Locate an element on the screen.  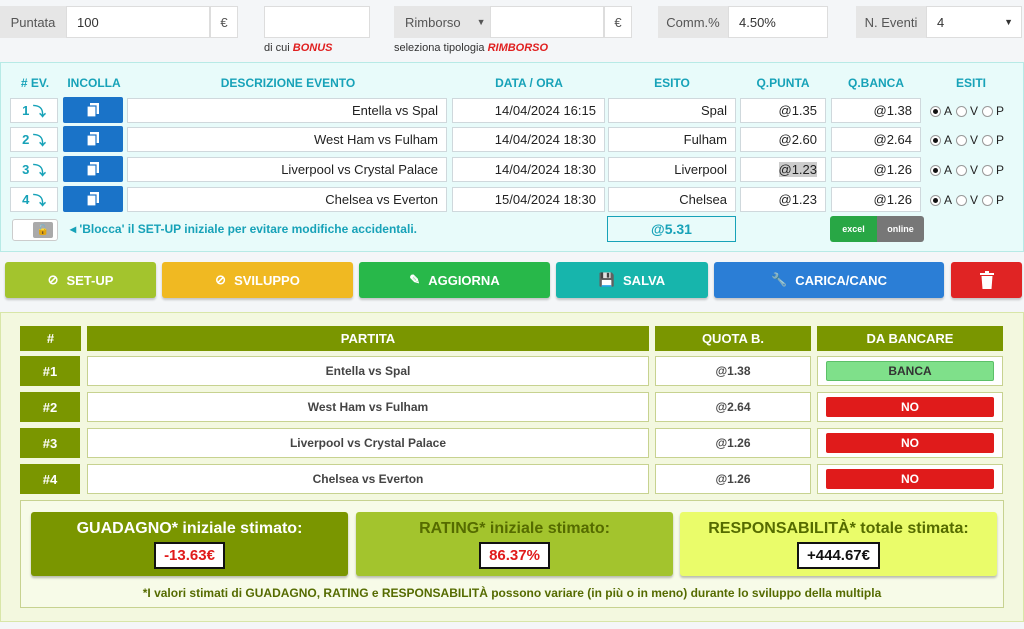
event-number: 4 ⤵ is located at coordinates (34, 199).